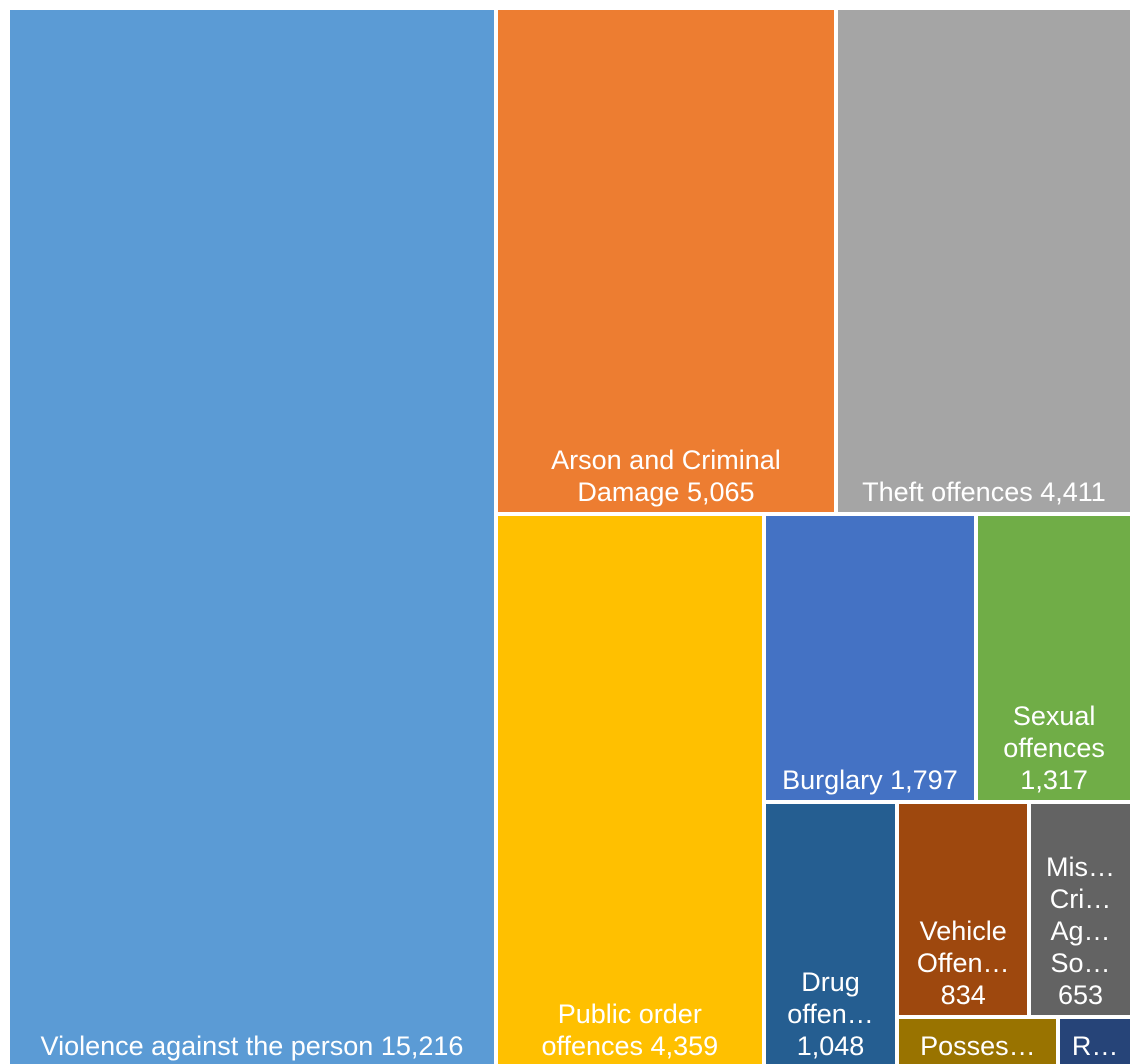 The height and width of the screenshot is (1064, 1140). Describe the element at coordinates (207, 1046) in the screenshot. I see `category-label: Violence against the person` at that location.